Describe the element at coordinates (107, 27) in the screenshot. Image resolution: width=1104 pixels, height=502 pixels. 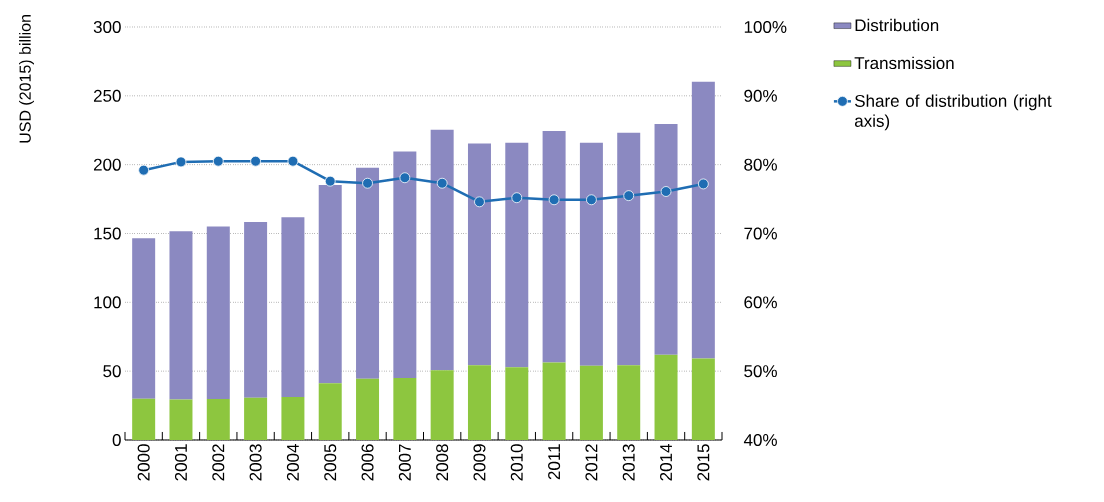
I see `y-tick-label: 300` at that location.